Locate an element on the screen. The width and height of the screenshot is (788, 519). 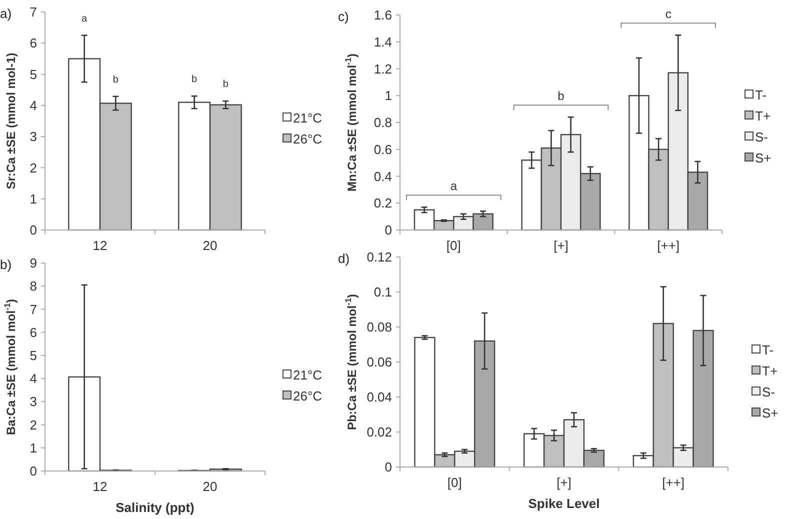
y-axis-title: Sr:Ca ±SE (mmol mol-1) is located at coordinates (11, 121).